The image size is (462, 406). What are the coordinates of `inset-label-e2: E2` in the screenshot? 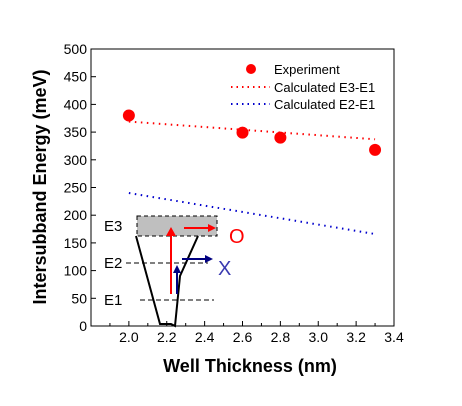 It's located at (113, 263).